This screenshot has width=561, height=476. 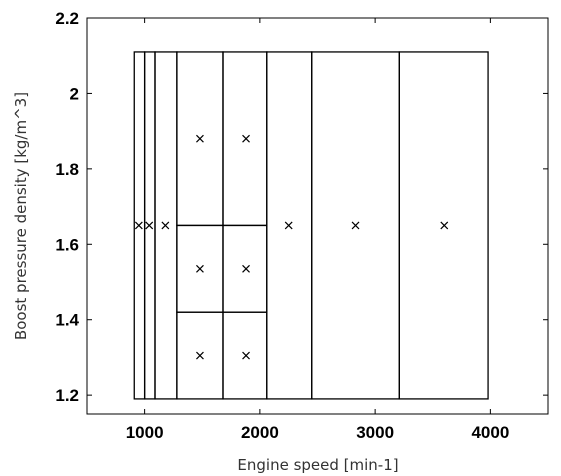 What do you see at coordinates (67, 320) in the screenshot?
I see `y-tick-label-1: 1.4` at bounding box center [67, 320].